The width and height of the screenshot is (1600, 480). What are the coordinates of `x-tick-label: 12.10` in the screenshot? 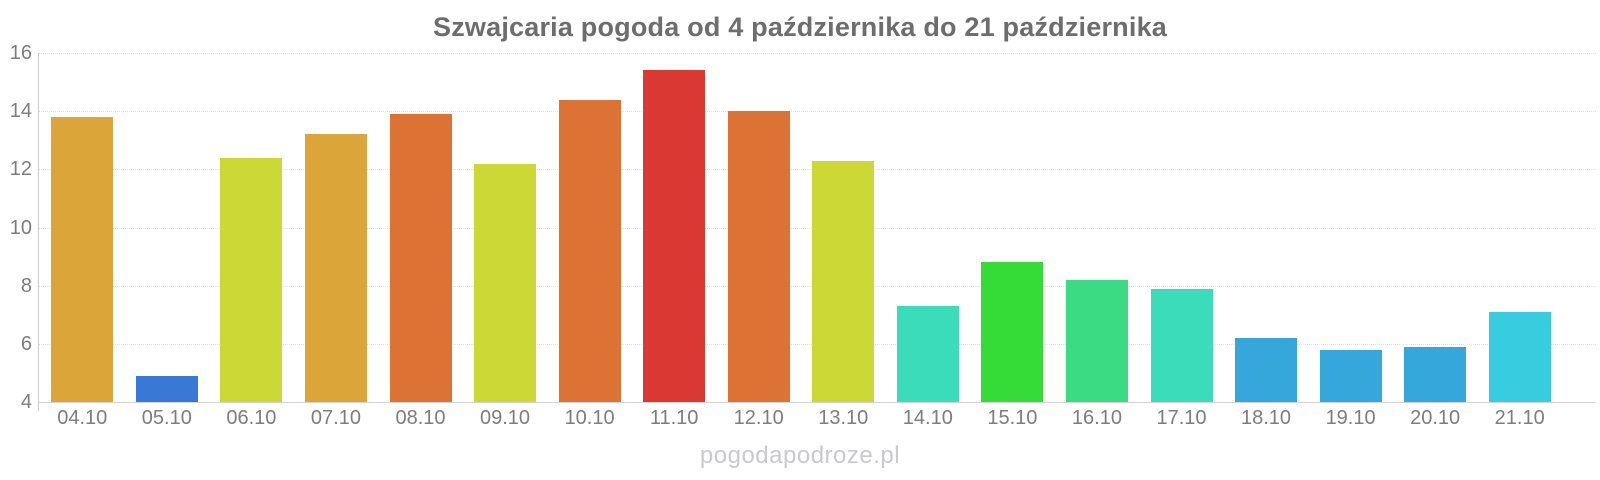 It's located at (758, 418).